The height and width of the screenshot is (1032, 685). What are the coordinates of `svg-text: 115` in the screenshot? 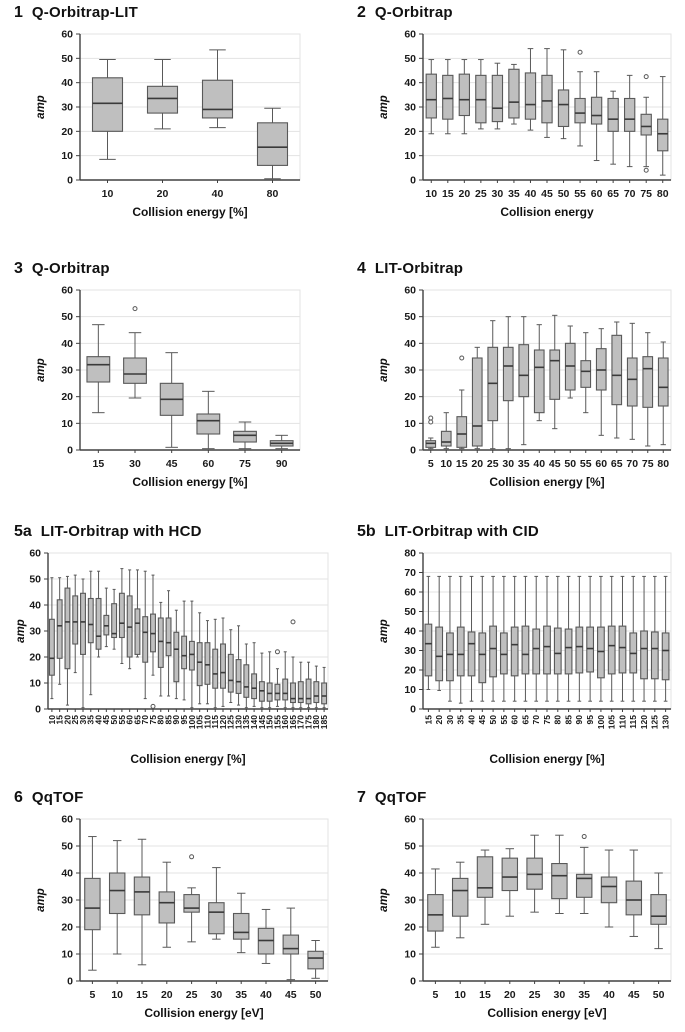 It's located at (215, 722).